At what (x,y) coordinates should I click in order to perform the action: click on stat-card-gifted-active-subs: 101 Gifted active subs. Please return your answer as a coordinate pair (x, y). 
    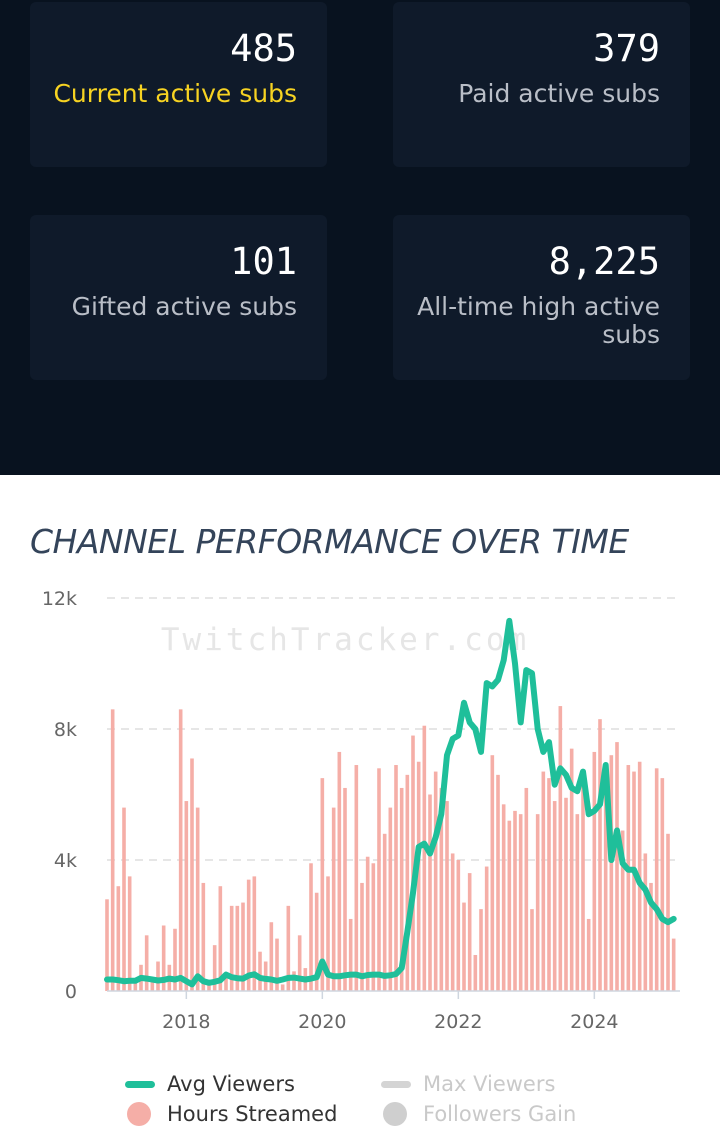
    Looking at the image, I should click on (178, 297).